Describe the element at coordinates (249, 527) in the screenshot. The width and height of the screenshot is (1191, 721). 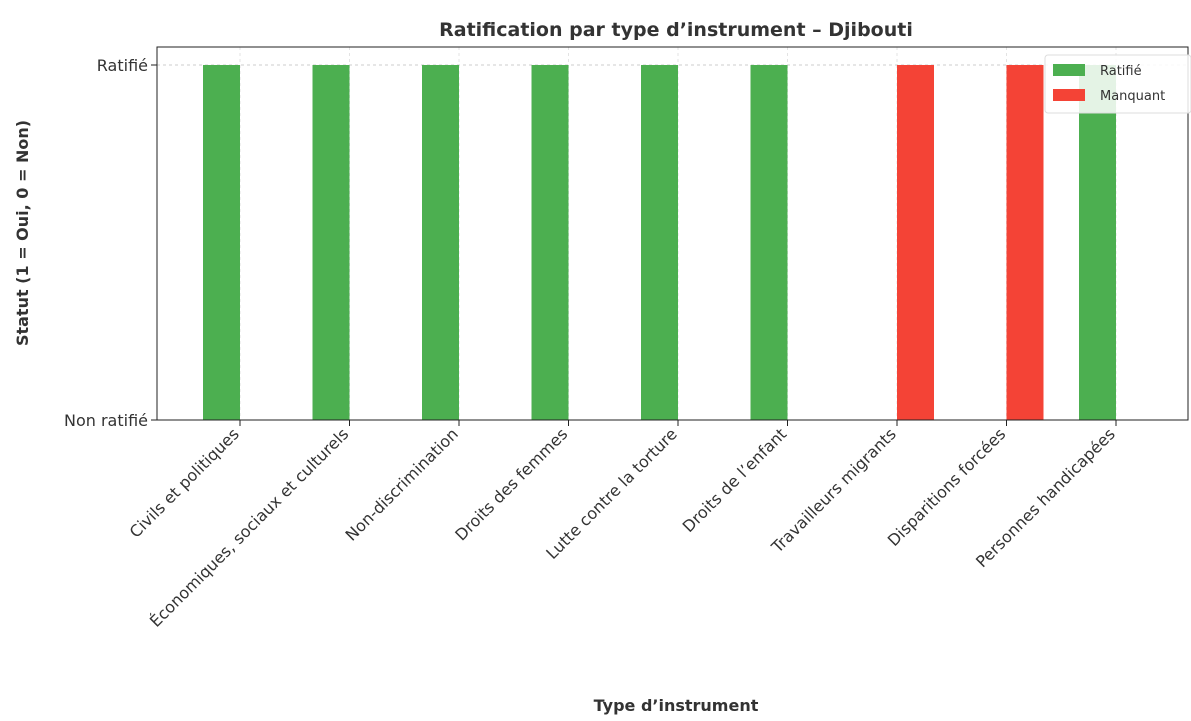
I see `x-tick-label-economiques-sociaux-et-culturels: Économiques, sociaux et culturels` at that location.